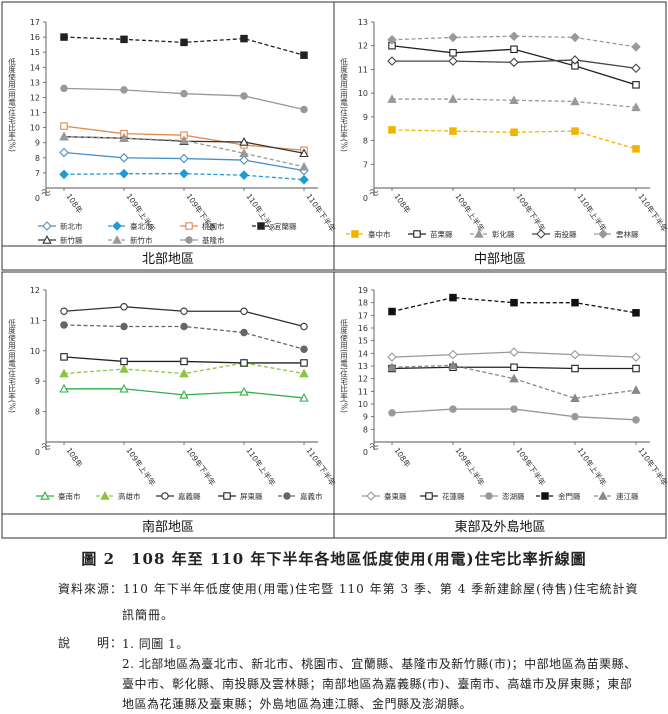  I want to click on y-tick-label: 17, so click(35, 22).